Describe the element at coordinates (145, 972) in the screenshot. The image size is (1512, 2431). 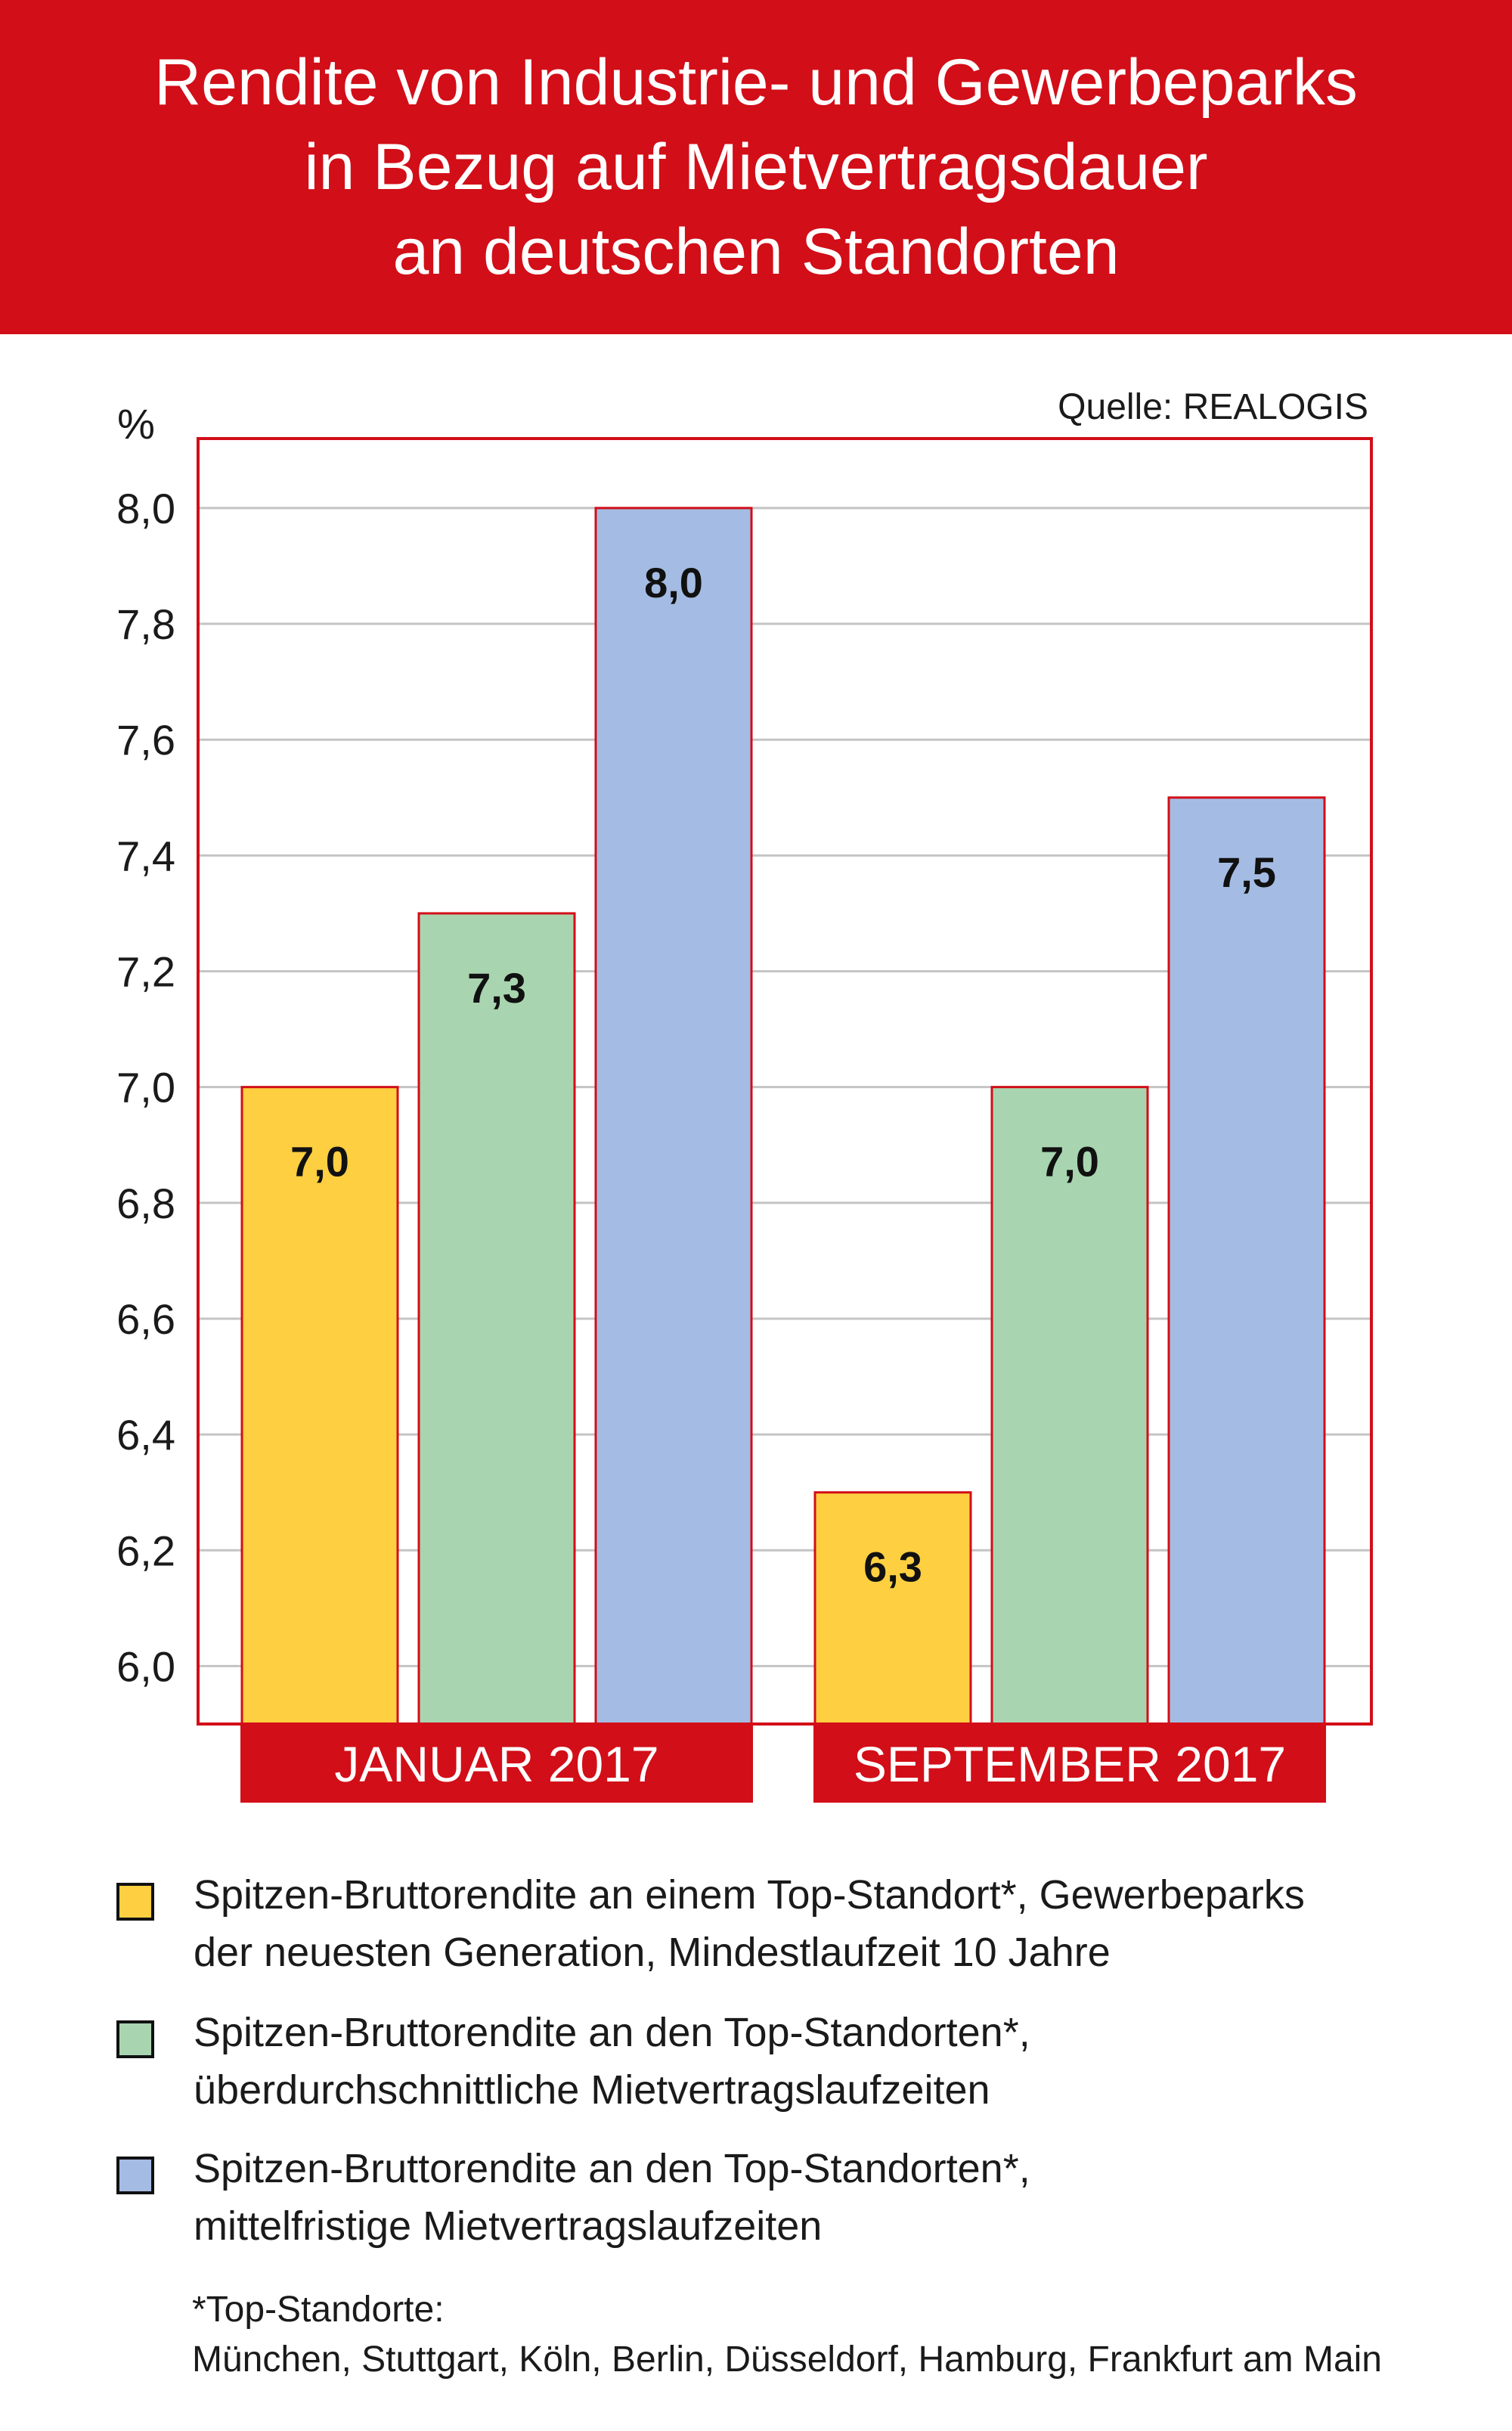
I see `y-tick-label: 7,2` at that location.